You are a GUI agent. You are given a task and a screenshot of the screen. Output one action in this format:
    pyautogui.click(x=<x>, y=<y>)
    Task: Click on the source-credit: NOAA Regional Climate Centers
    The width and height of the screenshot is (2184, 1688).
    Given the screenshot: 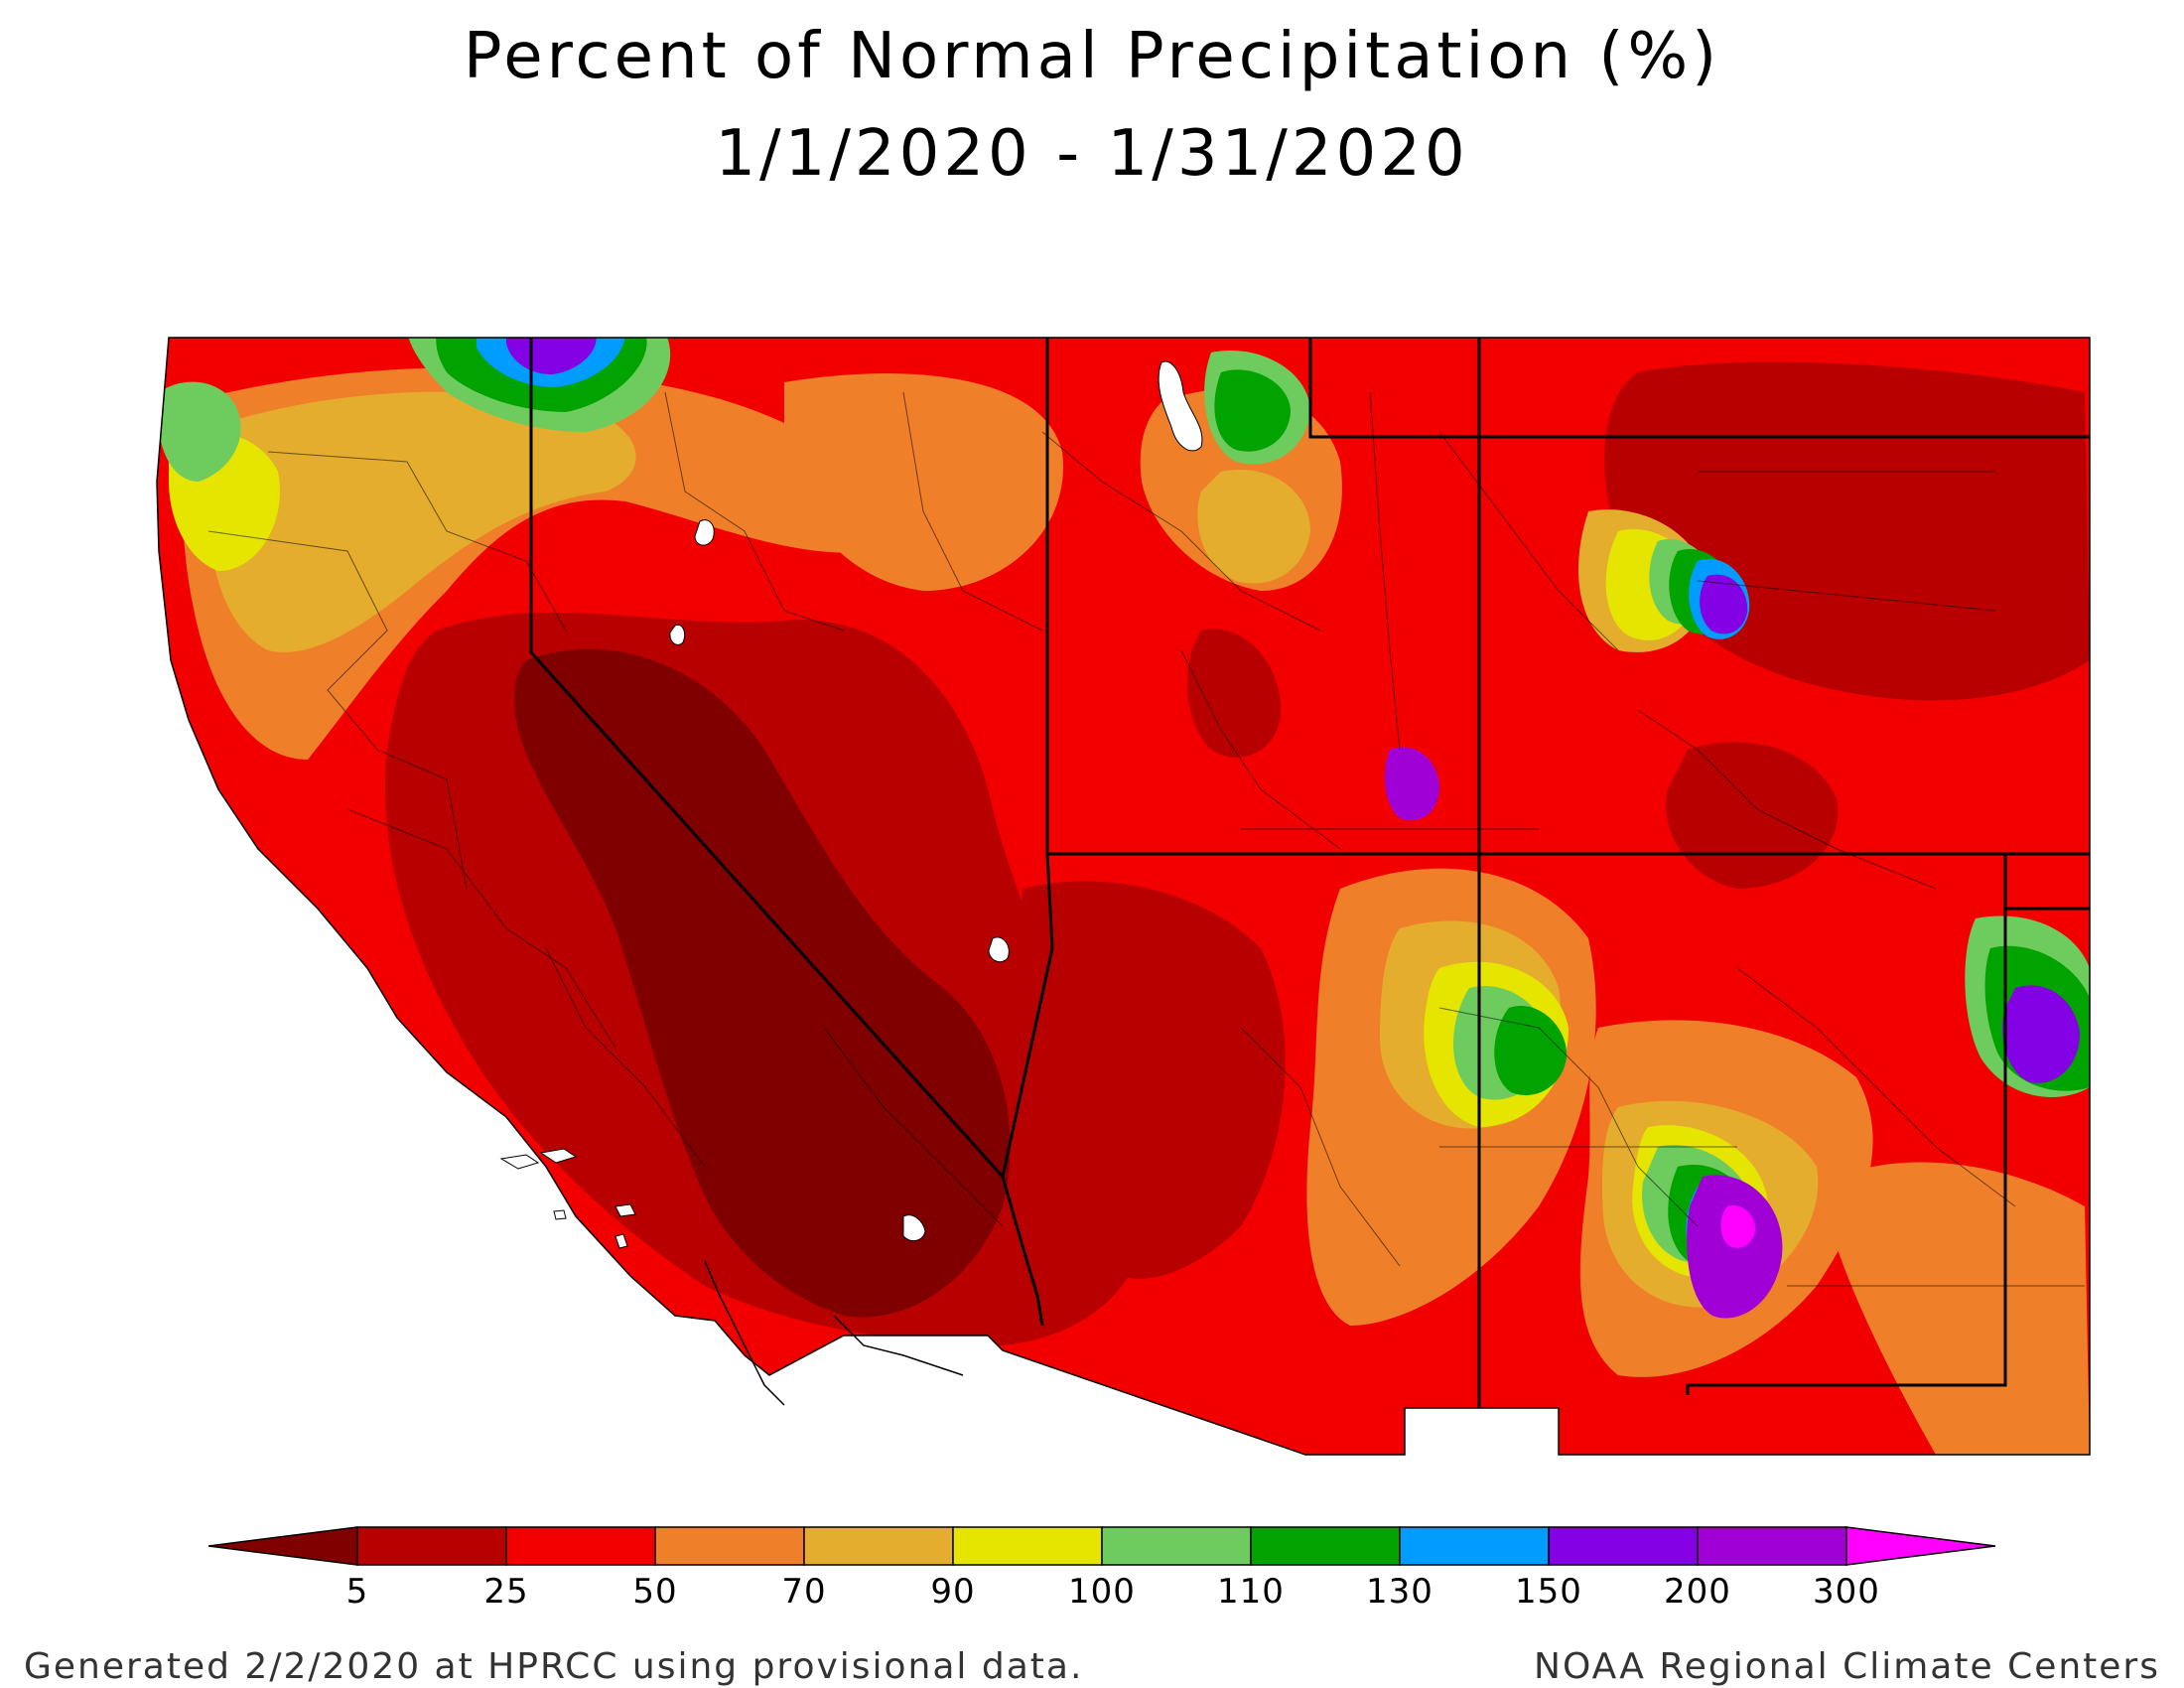 What is the action you would take?
    pyautogui.click(x=1847, y=1666)
    